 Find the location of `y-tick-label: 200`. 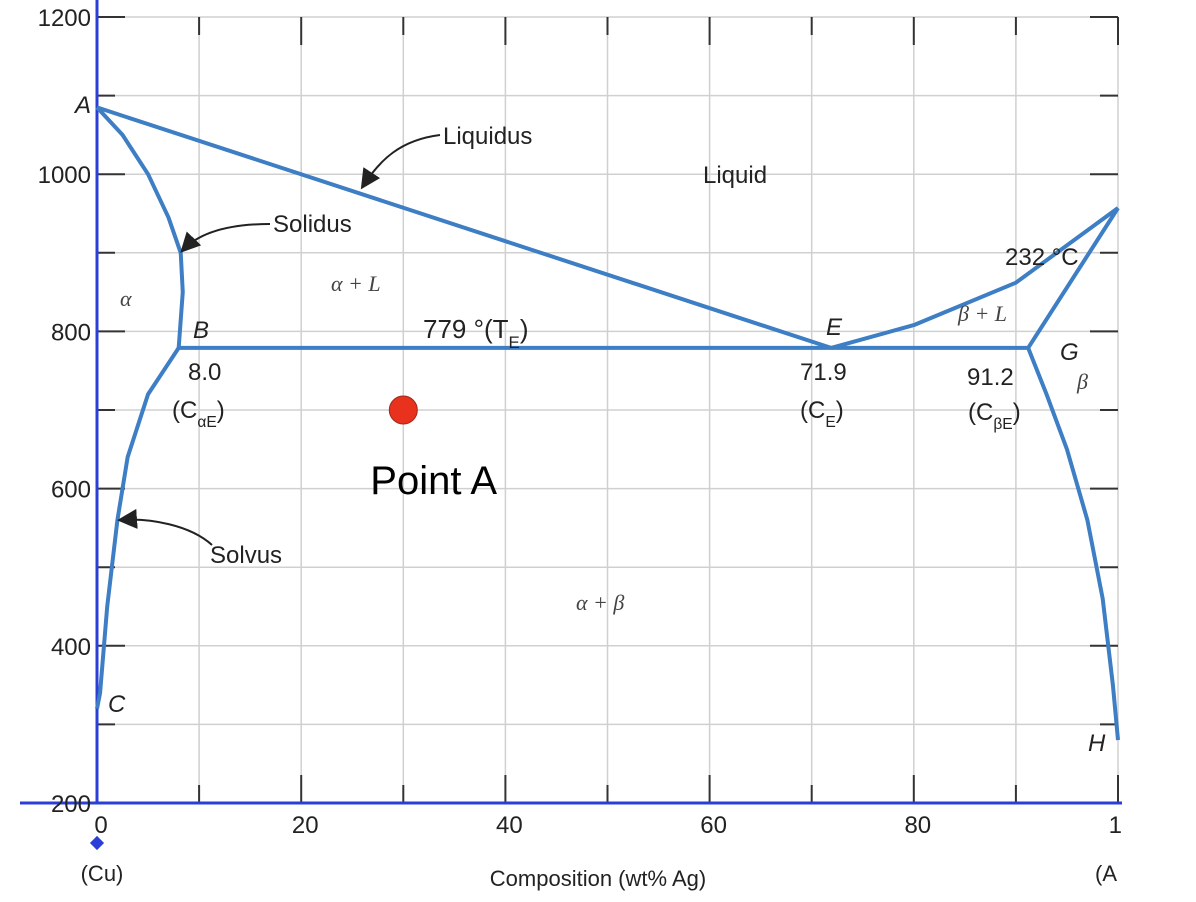

y-tick-label: 200 is located at coordinates (71, 804).